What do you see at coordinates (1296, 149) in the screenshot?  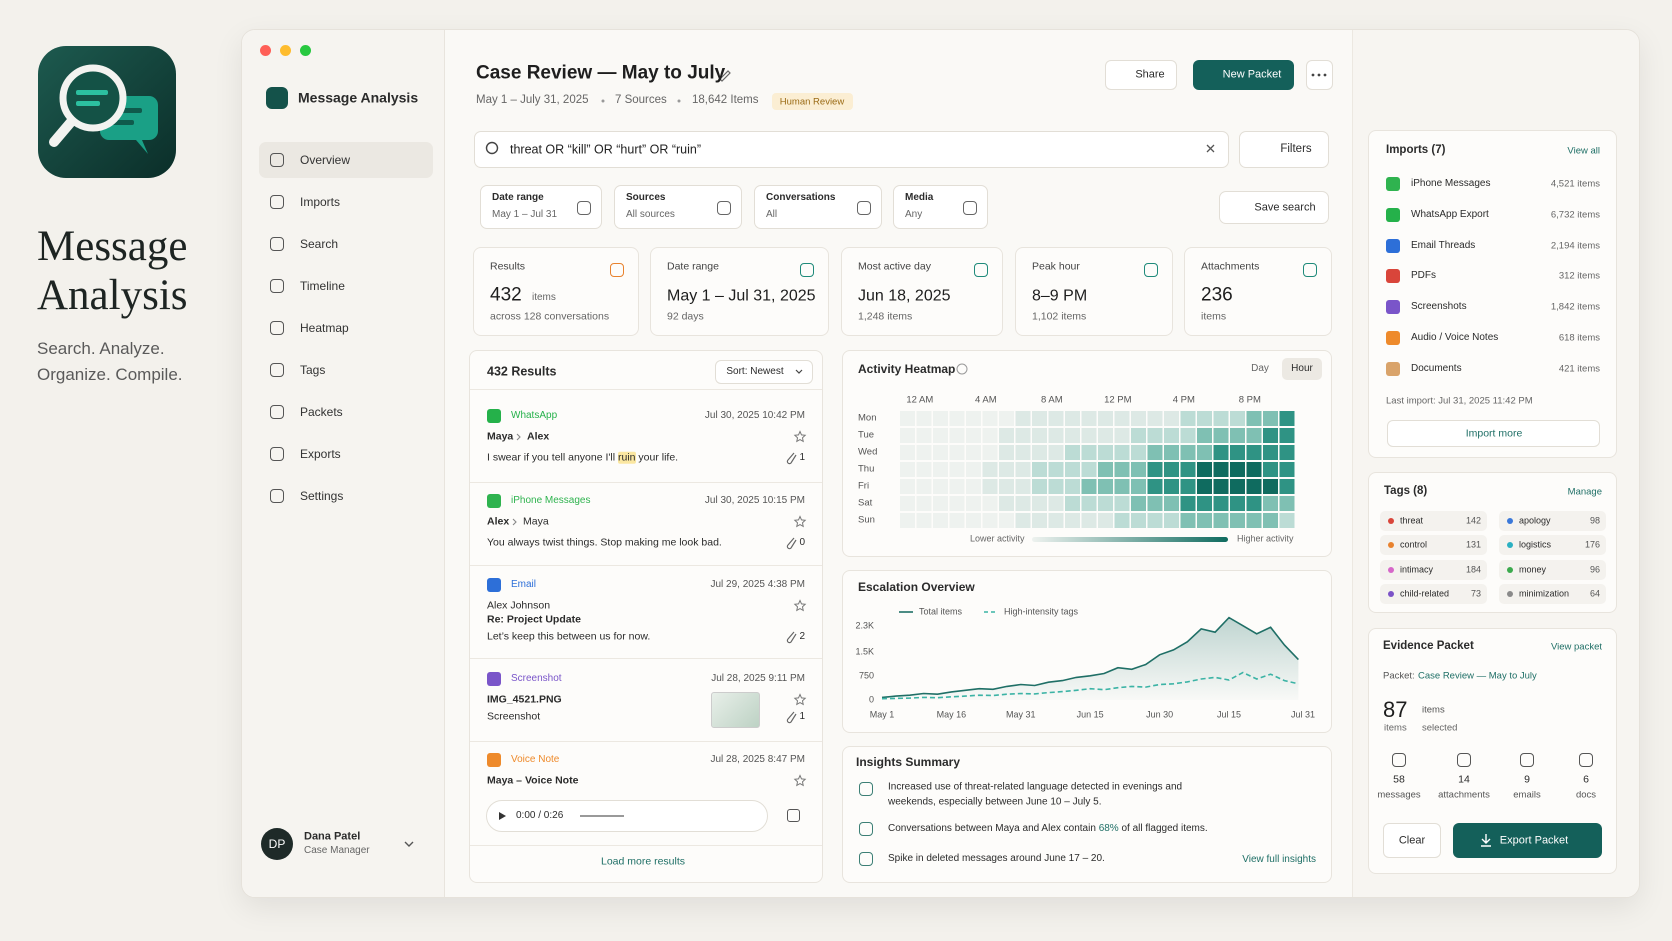 I see `button-label: Filters` at bounding box center [1296, 149].